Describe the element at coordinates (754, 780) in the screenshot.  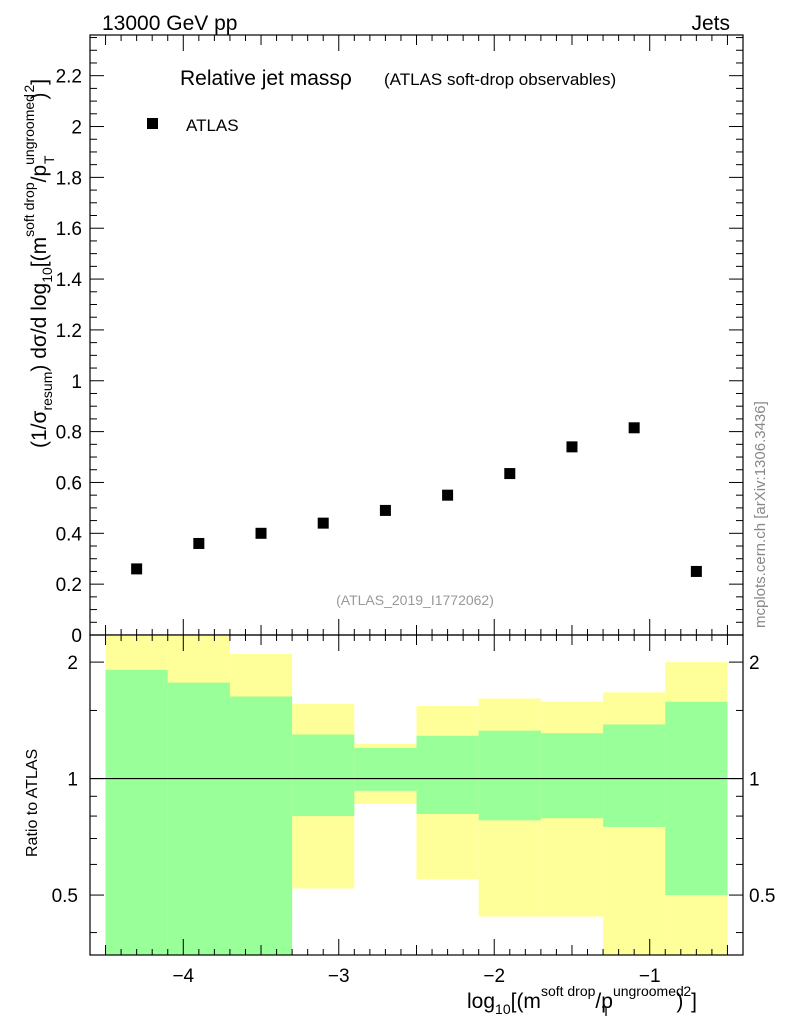
I see `ratio-y-tick-label-right: 1` at that location.